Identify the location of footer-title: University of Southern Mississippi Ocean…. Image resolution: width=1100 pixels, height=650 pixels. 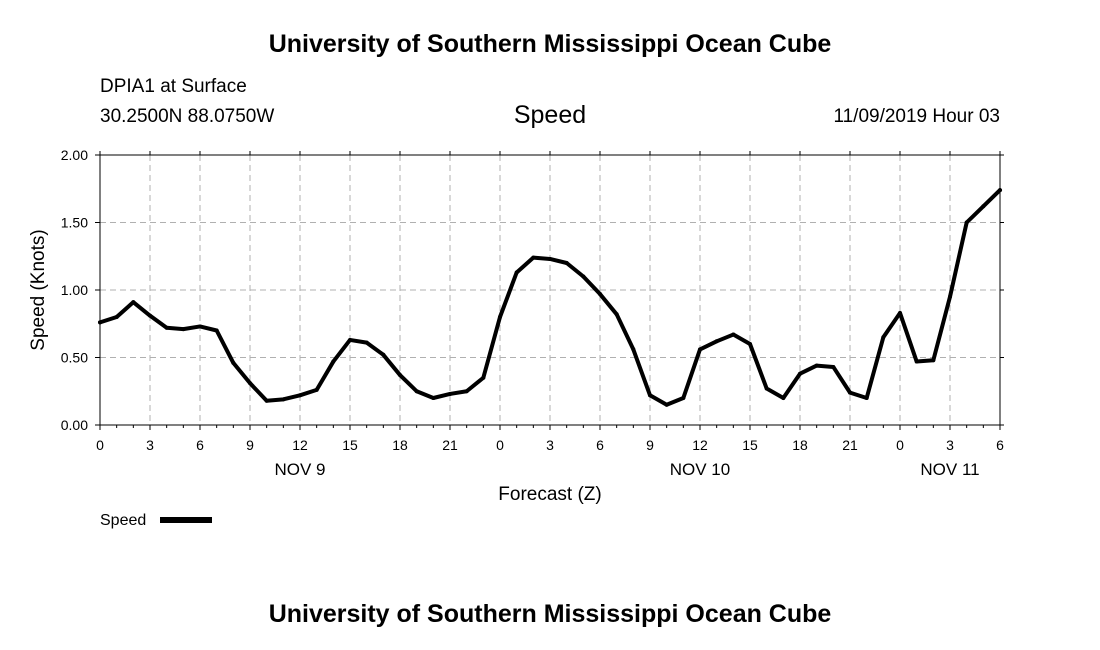
(550, 614).